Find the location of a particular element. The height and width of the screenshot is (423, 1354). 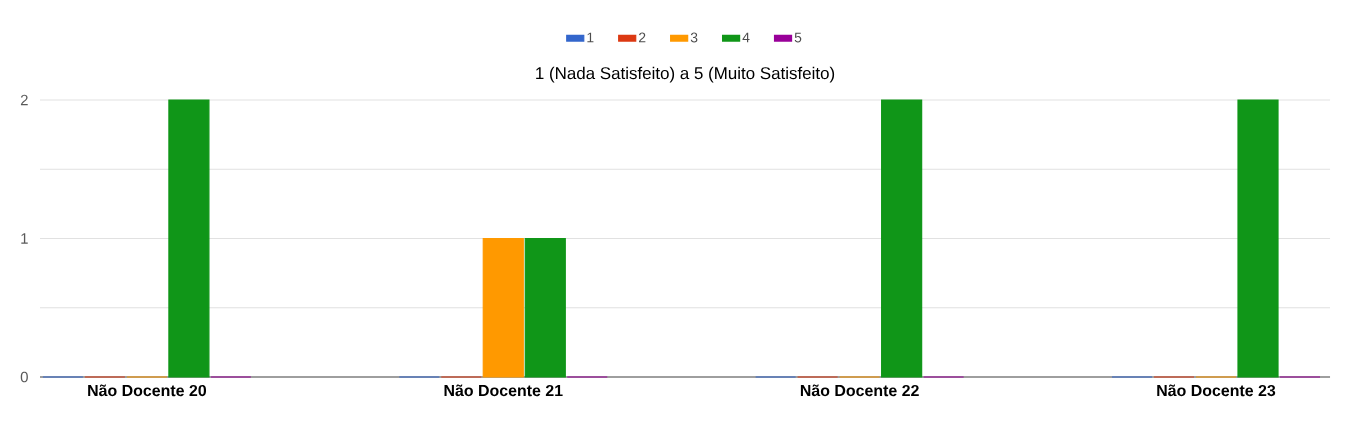

y-tick-label: 1 is located at coordinates (24, 238).